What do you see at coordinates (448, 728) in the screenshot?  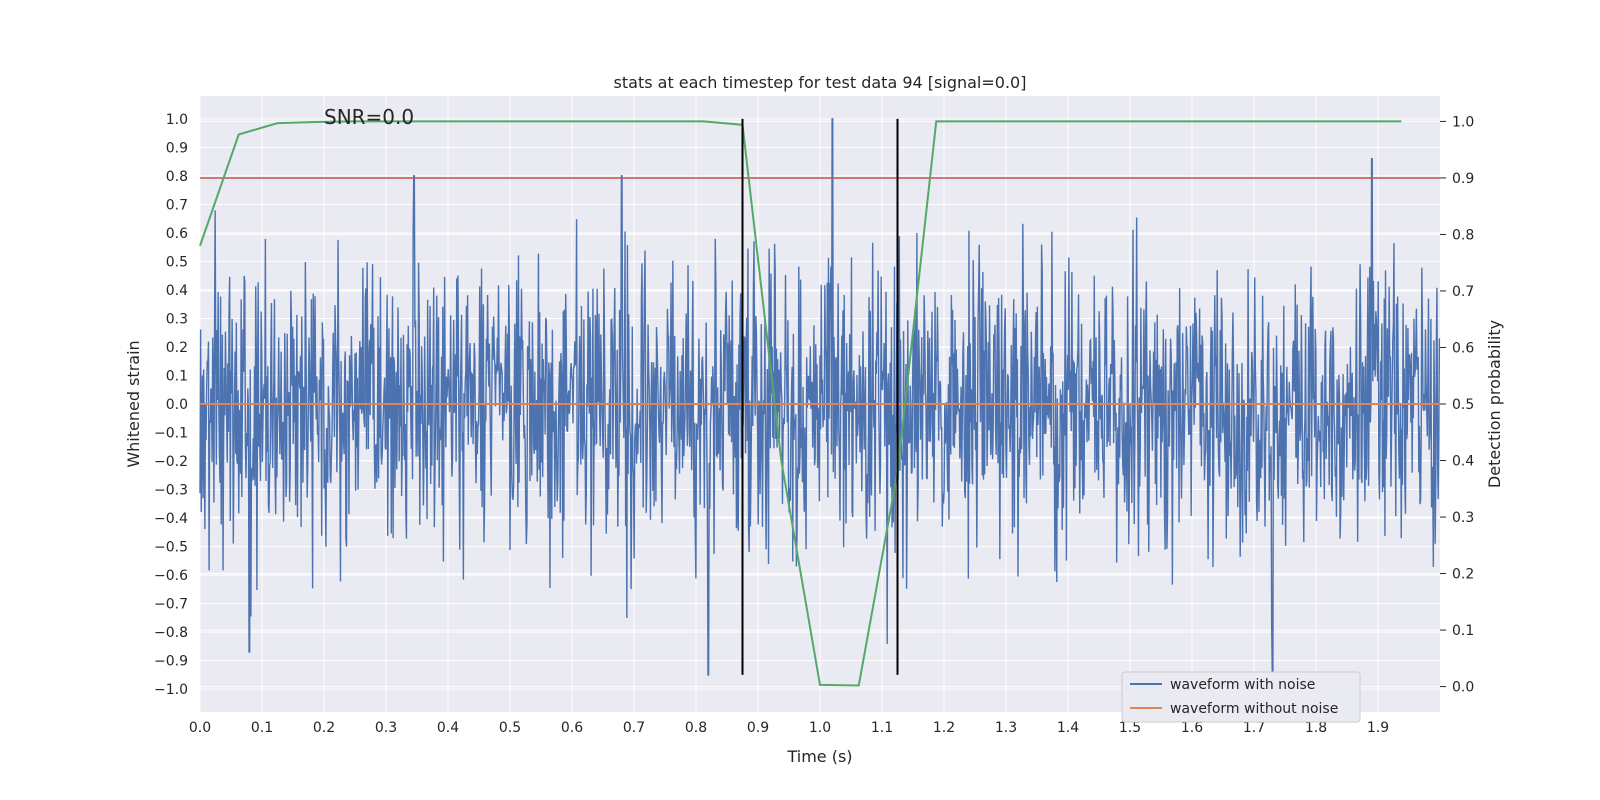 I see `x-tick-label: 0.4` at bounding box center [448, 728].